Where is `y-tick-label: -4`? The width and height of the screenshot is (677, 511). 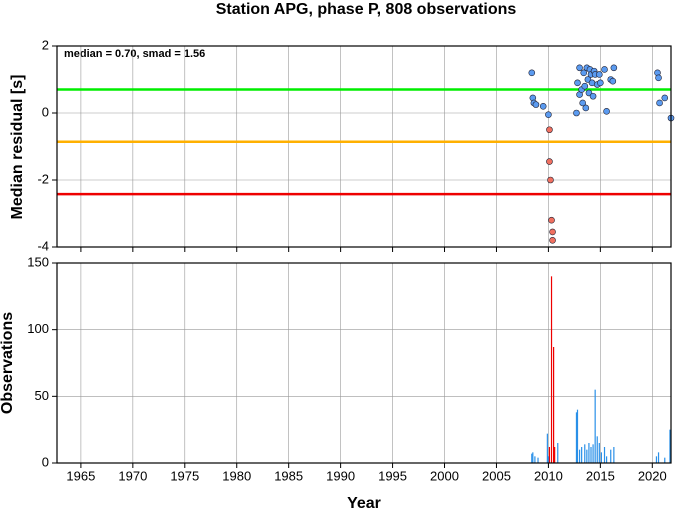
y-tick-label: -4 is located at coordinates (43, 245).